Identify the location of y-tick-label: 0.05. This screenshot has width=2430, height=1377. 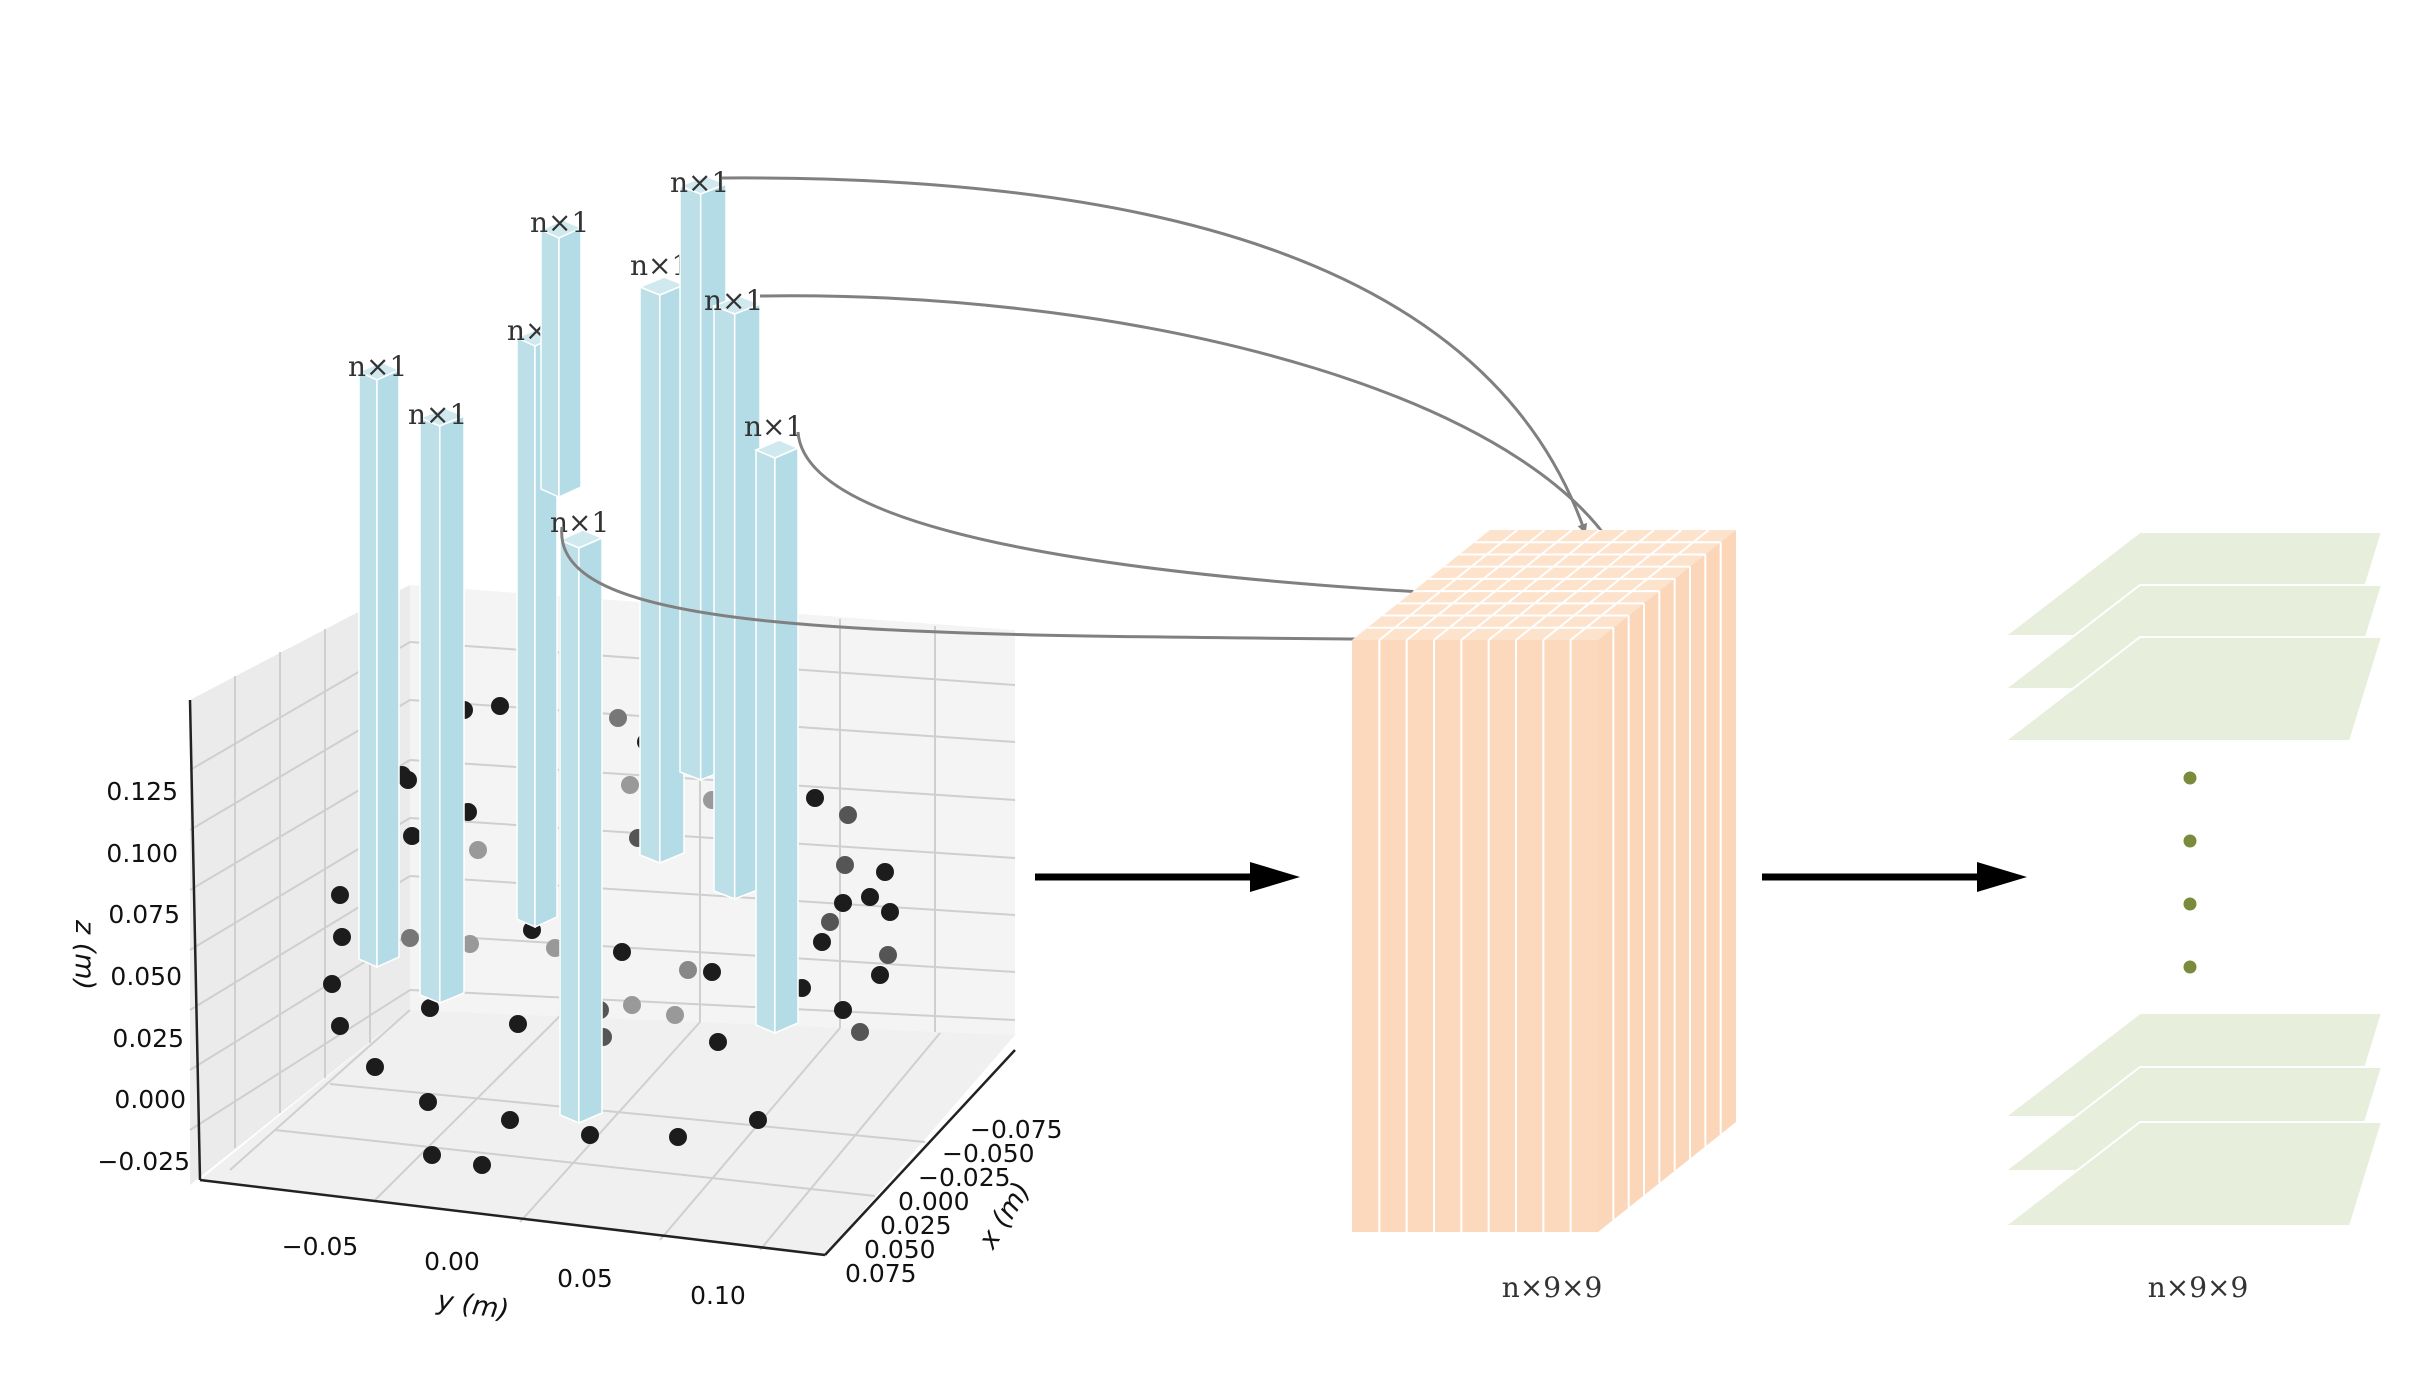
(585, 1278).